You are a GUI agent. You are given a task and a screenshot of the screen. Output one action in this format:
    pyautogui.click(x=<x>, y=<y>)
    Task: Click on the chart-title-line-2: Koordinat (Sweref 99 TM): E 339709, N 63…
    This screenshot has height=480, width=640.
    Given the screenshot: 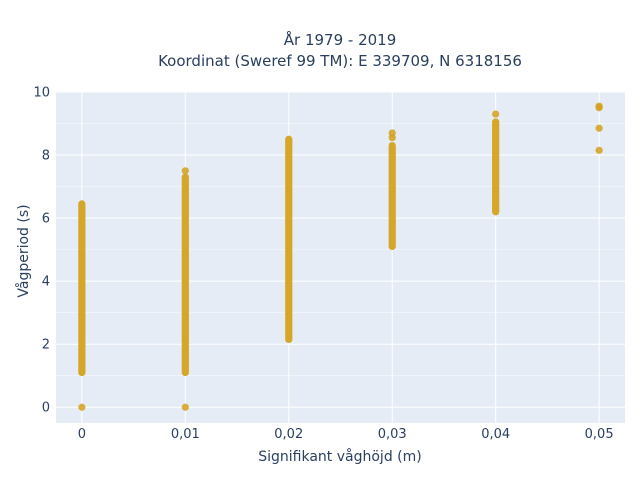 What is the action you would take?
    pyautogui.click(x=340, y=61)
    